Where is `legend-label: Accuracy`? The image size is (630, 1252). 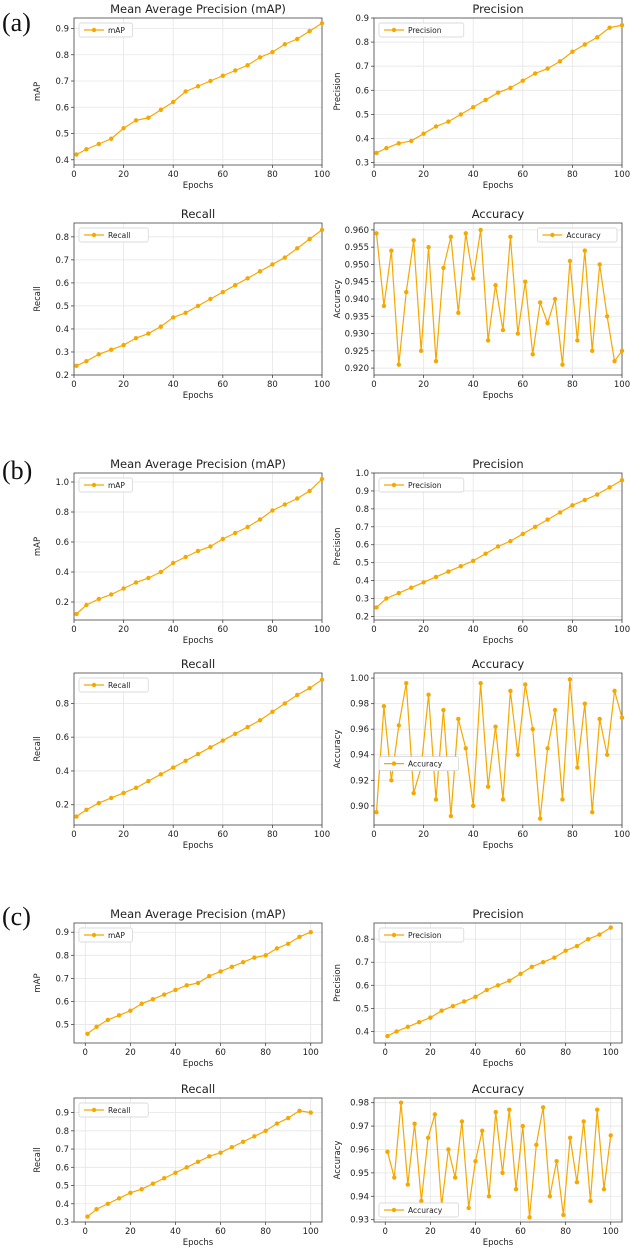 legend-label: Accuracy is located at coordinates (425, 764).